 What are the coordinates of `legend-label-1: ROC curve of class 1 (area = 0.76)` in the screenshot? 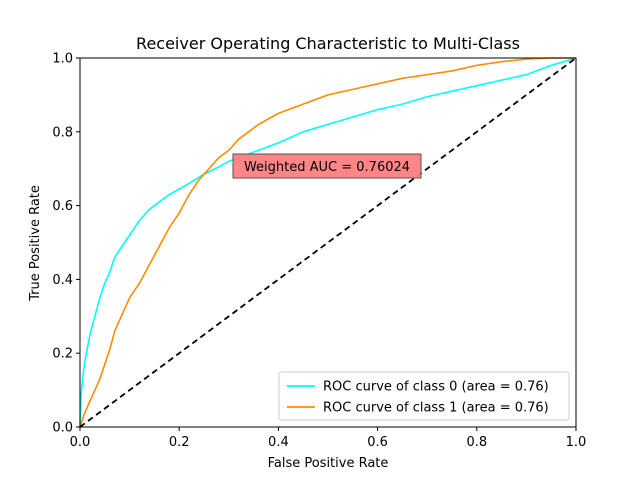 It's located at (436, 408).